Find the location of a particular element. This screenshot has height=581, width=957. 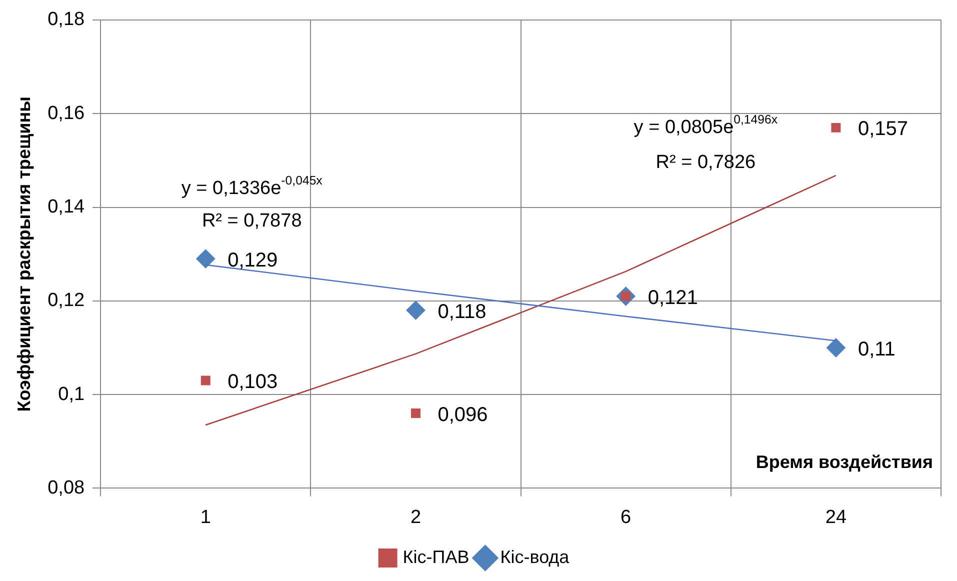

legend-label: Кіс-вода is located at coordinates (535, 556).